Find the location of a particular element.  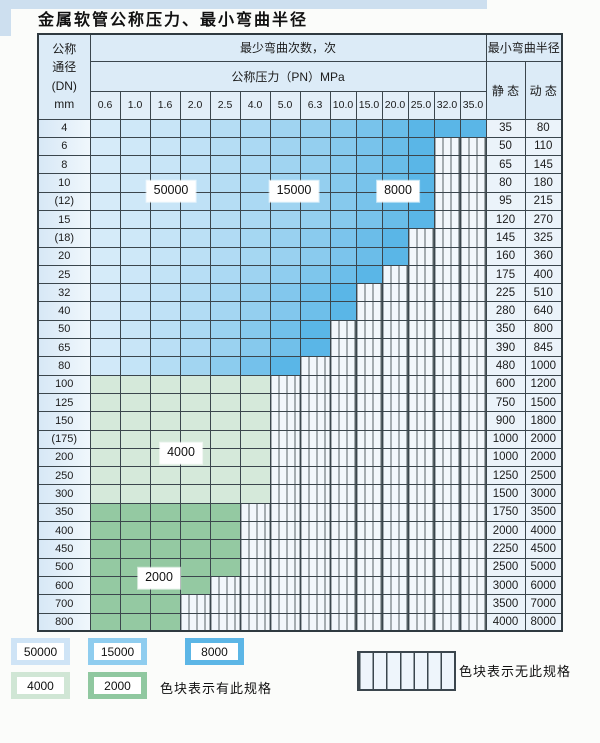

dn-cell: 150 is located at coordinates (64, 421).